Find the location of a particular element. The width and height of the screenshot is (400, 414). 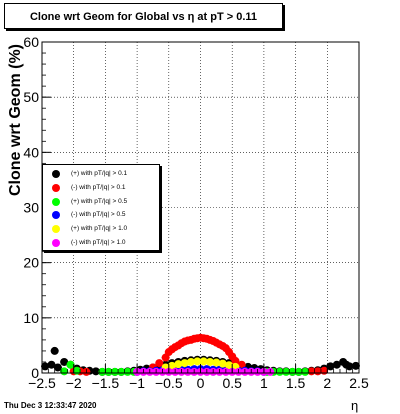

x-axis-label: η is located at coordinates (355, 405).